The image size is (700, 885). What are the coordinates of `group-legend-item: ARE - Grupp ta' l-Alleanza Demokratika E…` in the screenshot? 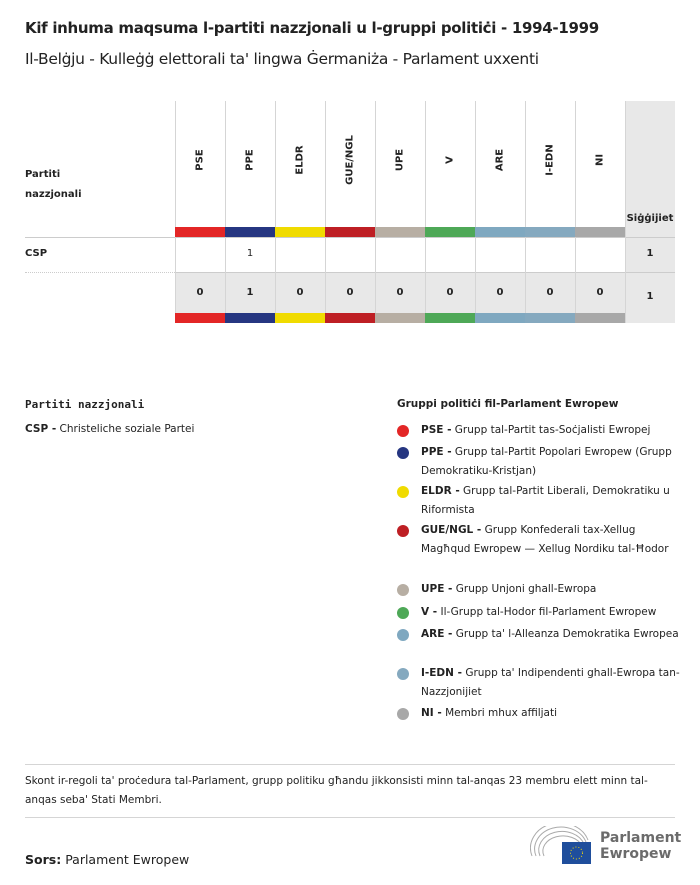 It's located at (542, 634).